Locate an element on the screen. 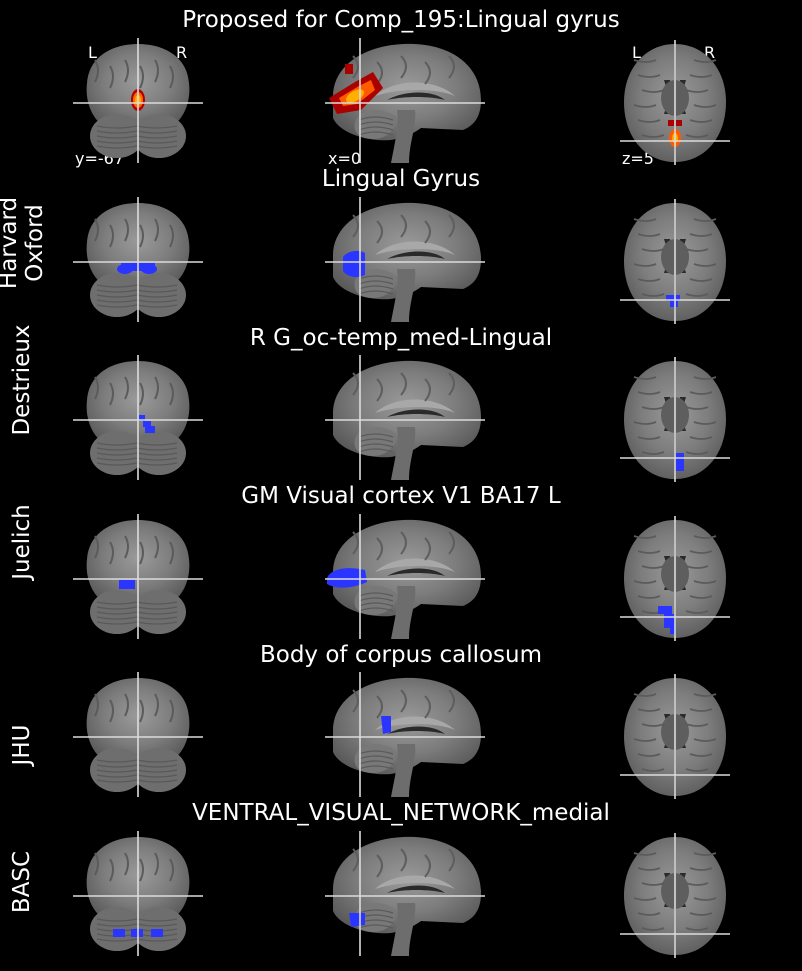  row-title-basc: VENTRAL_VISUAL_NETWORK_medial is located at coordinates (401, 813).